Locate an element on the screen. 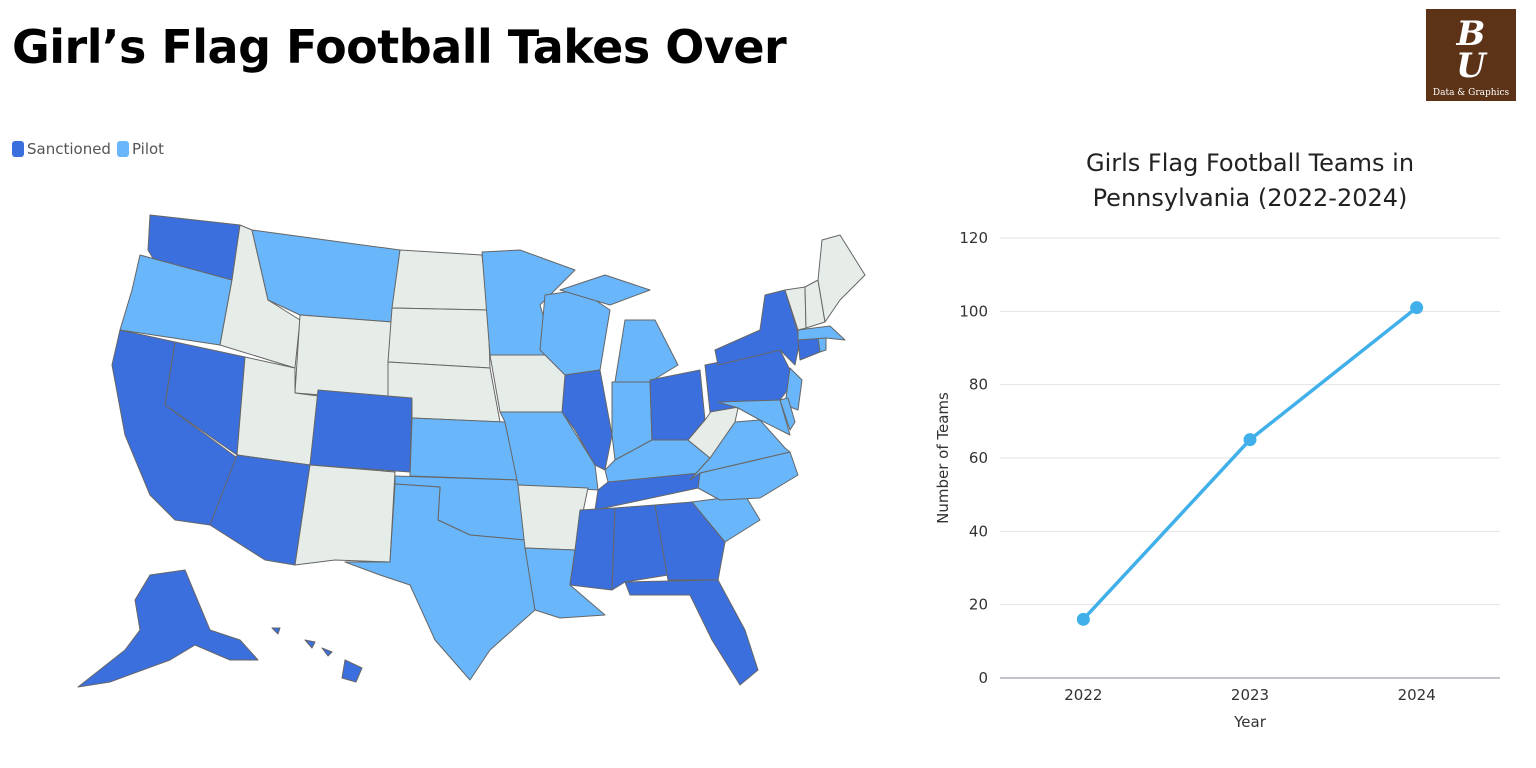  state-delaware is located at coordinates (787, 414).